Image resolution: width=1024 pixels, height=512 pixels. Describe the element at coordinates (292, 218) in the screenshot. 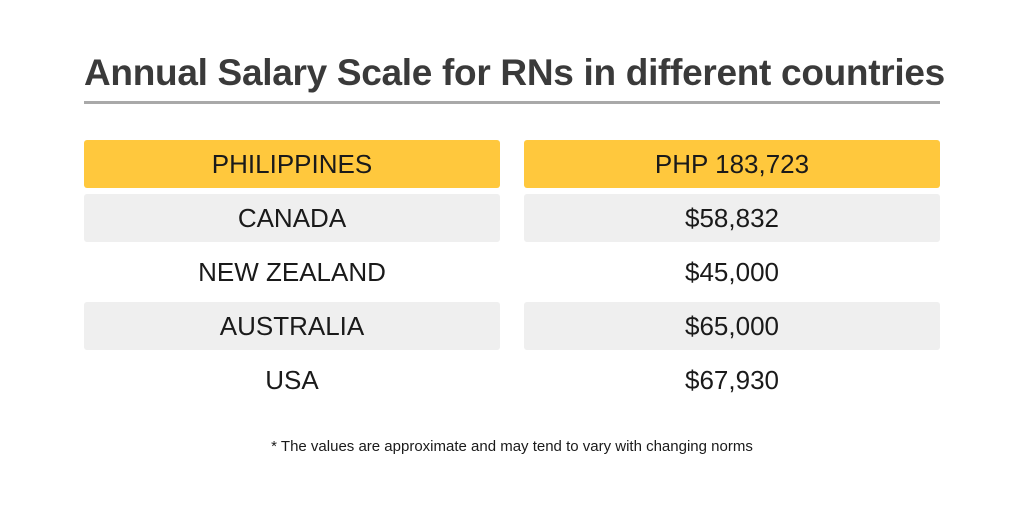

I see `country-cell: CANADA` at that location.